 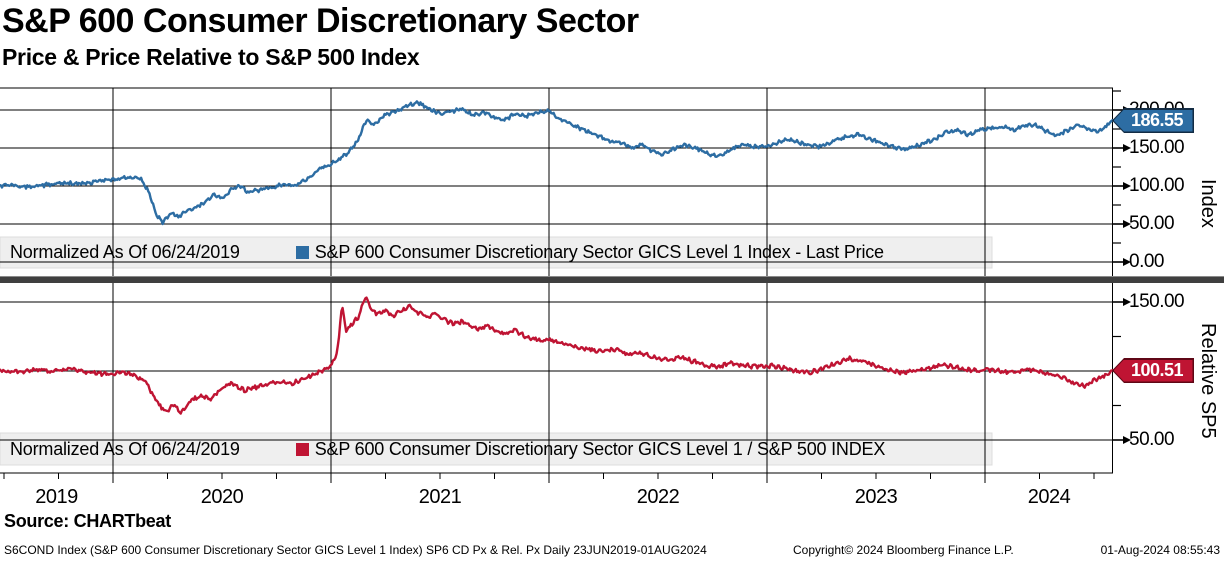 I want to click on panel-separator, so click(x=612, y=279).